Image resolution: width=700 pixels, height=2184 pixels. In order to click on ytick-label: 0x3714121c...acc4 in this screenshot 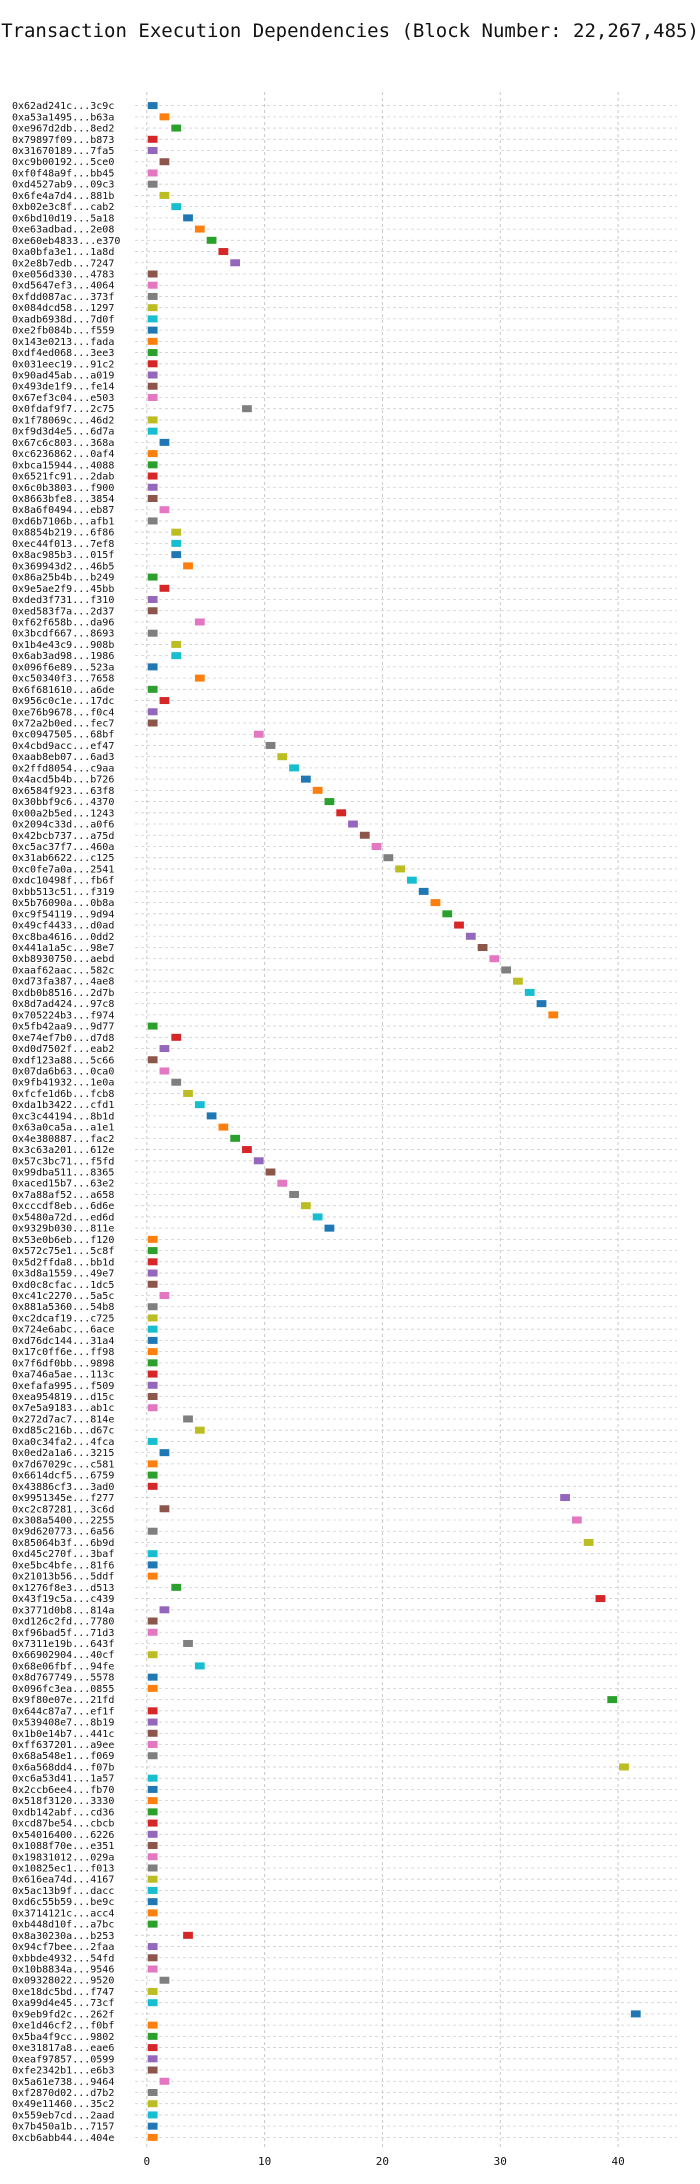, I will do `click(63, 1913)`.